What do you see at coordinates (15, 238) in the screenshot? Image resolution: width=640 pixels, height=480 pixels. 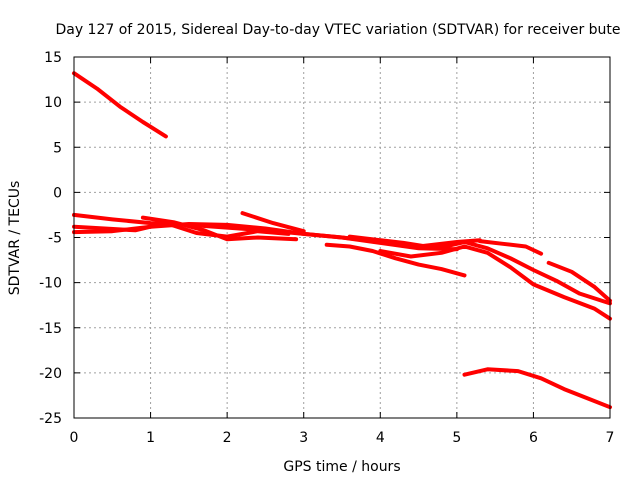 I see `y-axis-label: SDTVAR / TECUs` at bounding box center [15, 238].